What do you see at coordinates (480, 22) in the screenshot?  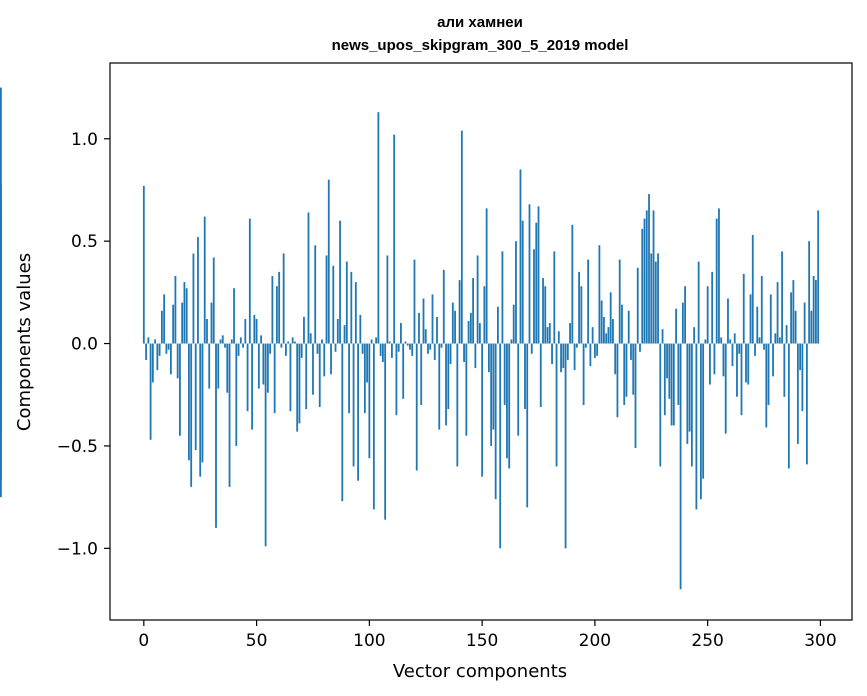 I see `chart-title: али хамнеи` at bounding box center [480, 22].